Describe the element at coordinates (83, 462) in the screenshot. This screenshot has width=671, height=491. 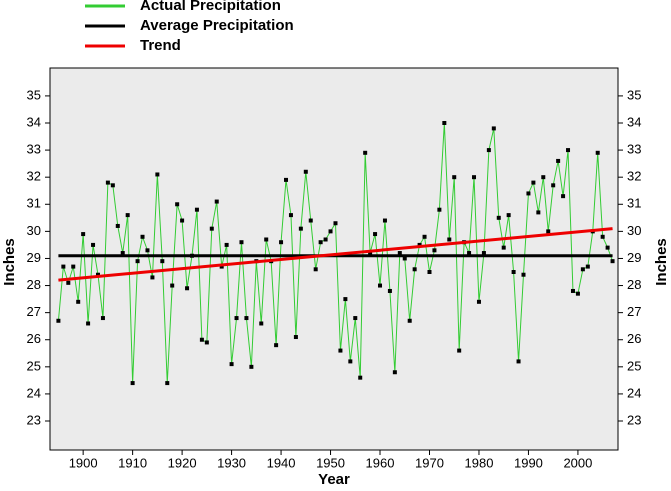
I see `x-tick-label: 1900` at that location.